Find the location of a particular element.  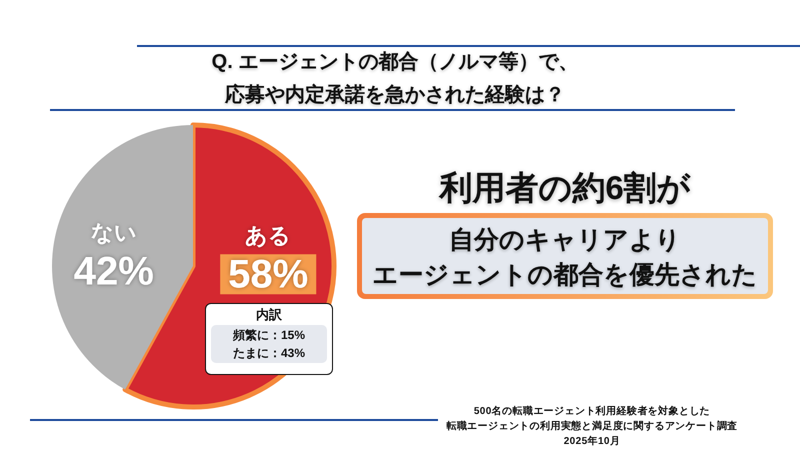

slice-label: ある is located at coordinates (268, 235).